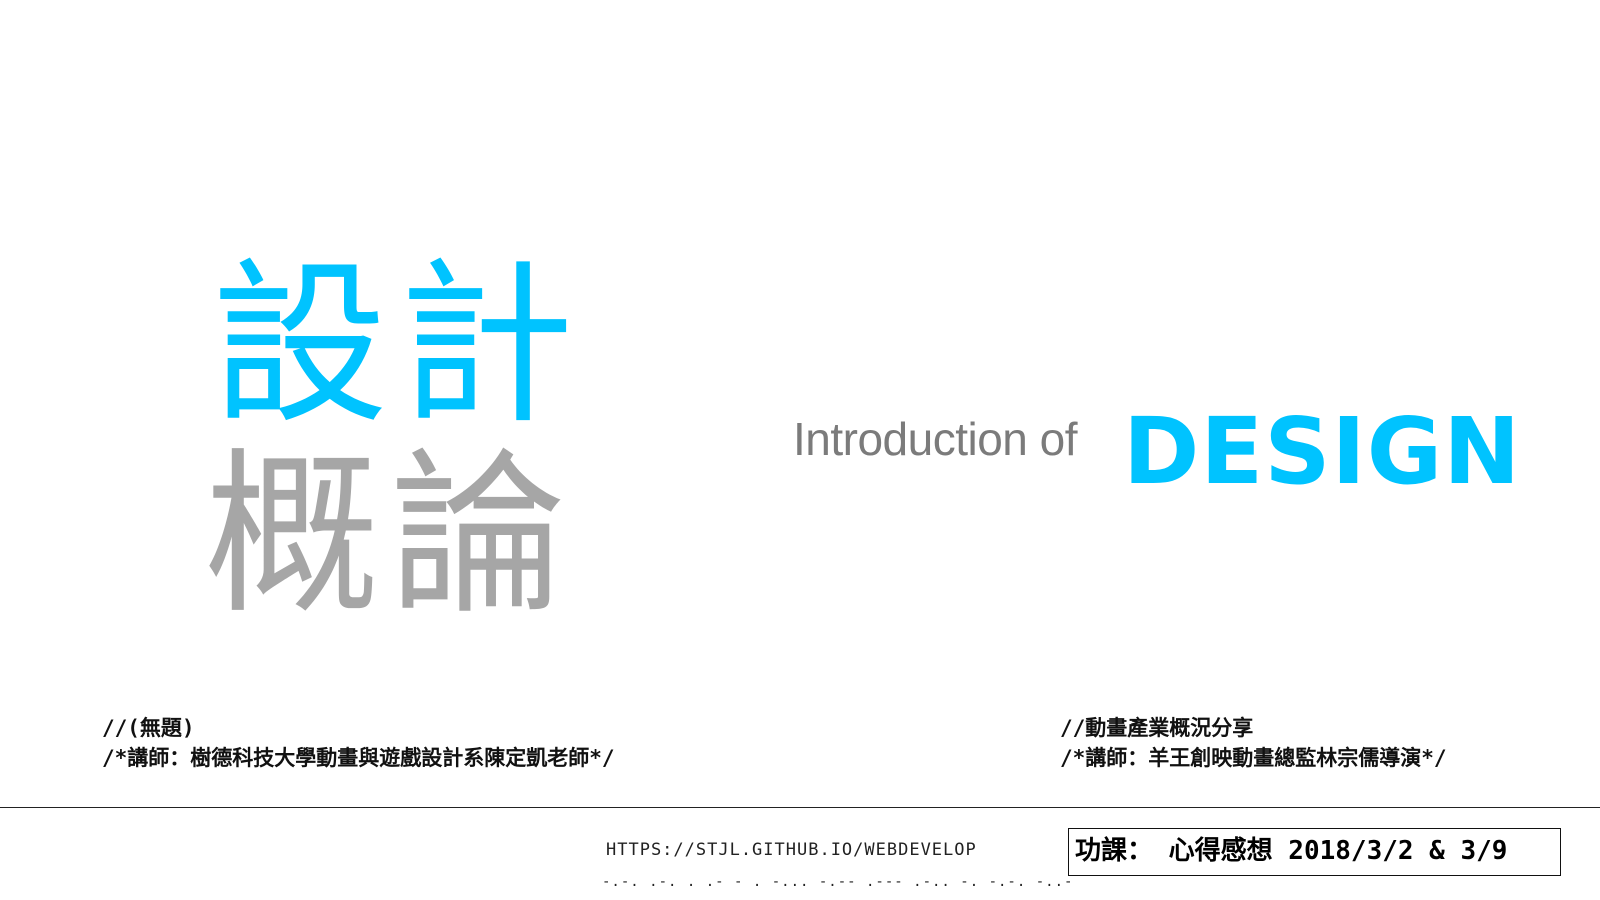 This screenshot has height=900, width=1600. What do you see at coordinates (1253, 758) in the screenshot?
I see `lecture-right-speaker: /*講師：羊王創映動畫總監林宗儒導演*/` at bounding box center [1253, 758].